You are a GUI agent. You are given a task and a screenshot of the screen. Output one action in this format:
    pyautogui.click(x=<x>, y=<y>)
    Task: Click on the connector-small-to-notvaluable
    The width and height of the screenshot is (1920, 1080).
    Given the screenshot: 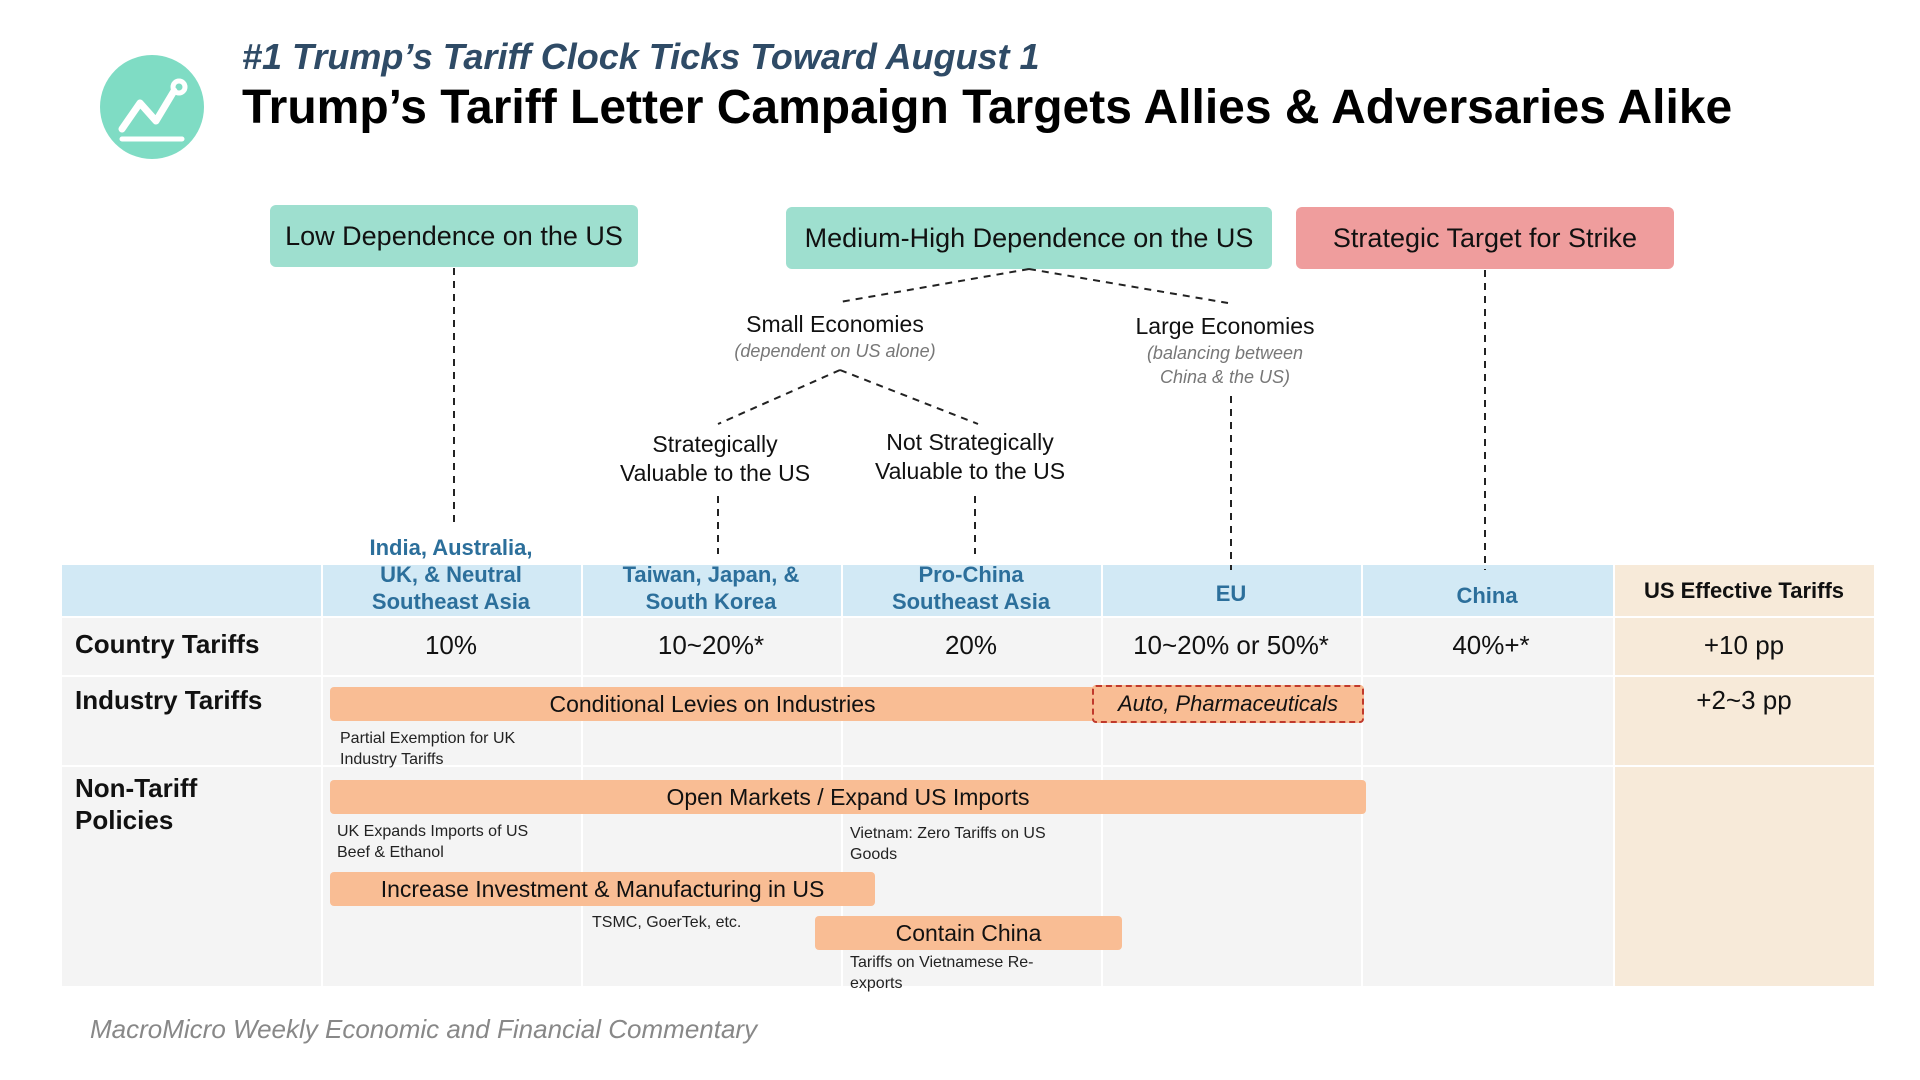 What is the action you would take?
    pyautogui.click(x=909, y=397)
    